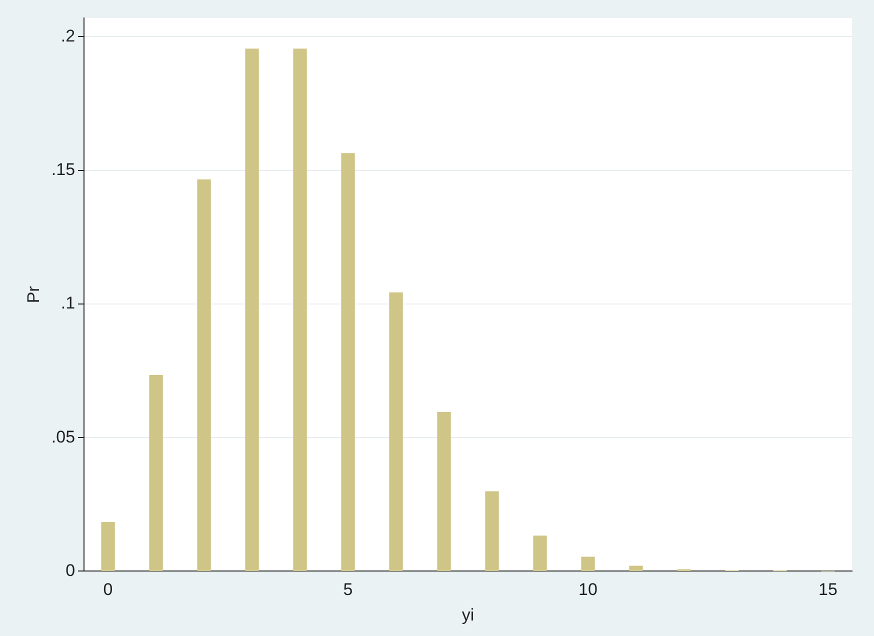 This screenshot has height=636, width=874. Describe the element at coordinates (588, 590) in the screenshot. I see `x-tick-label: 10` at that location.